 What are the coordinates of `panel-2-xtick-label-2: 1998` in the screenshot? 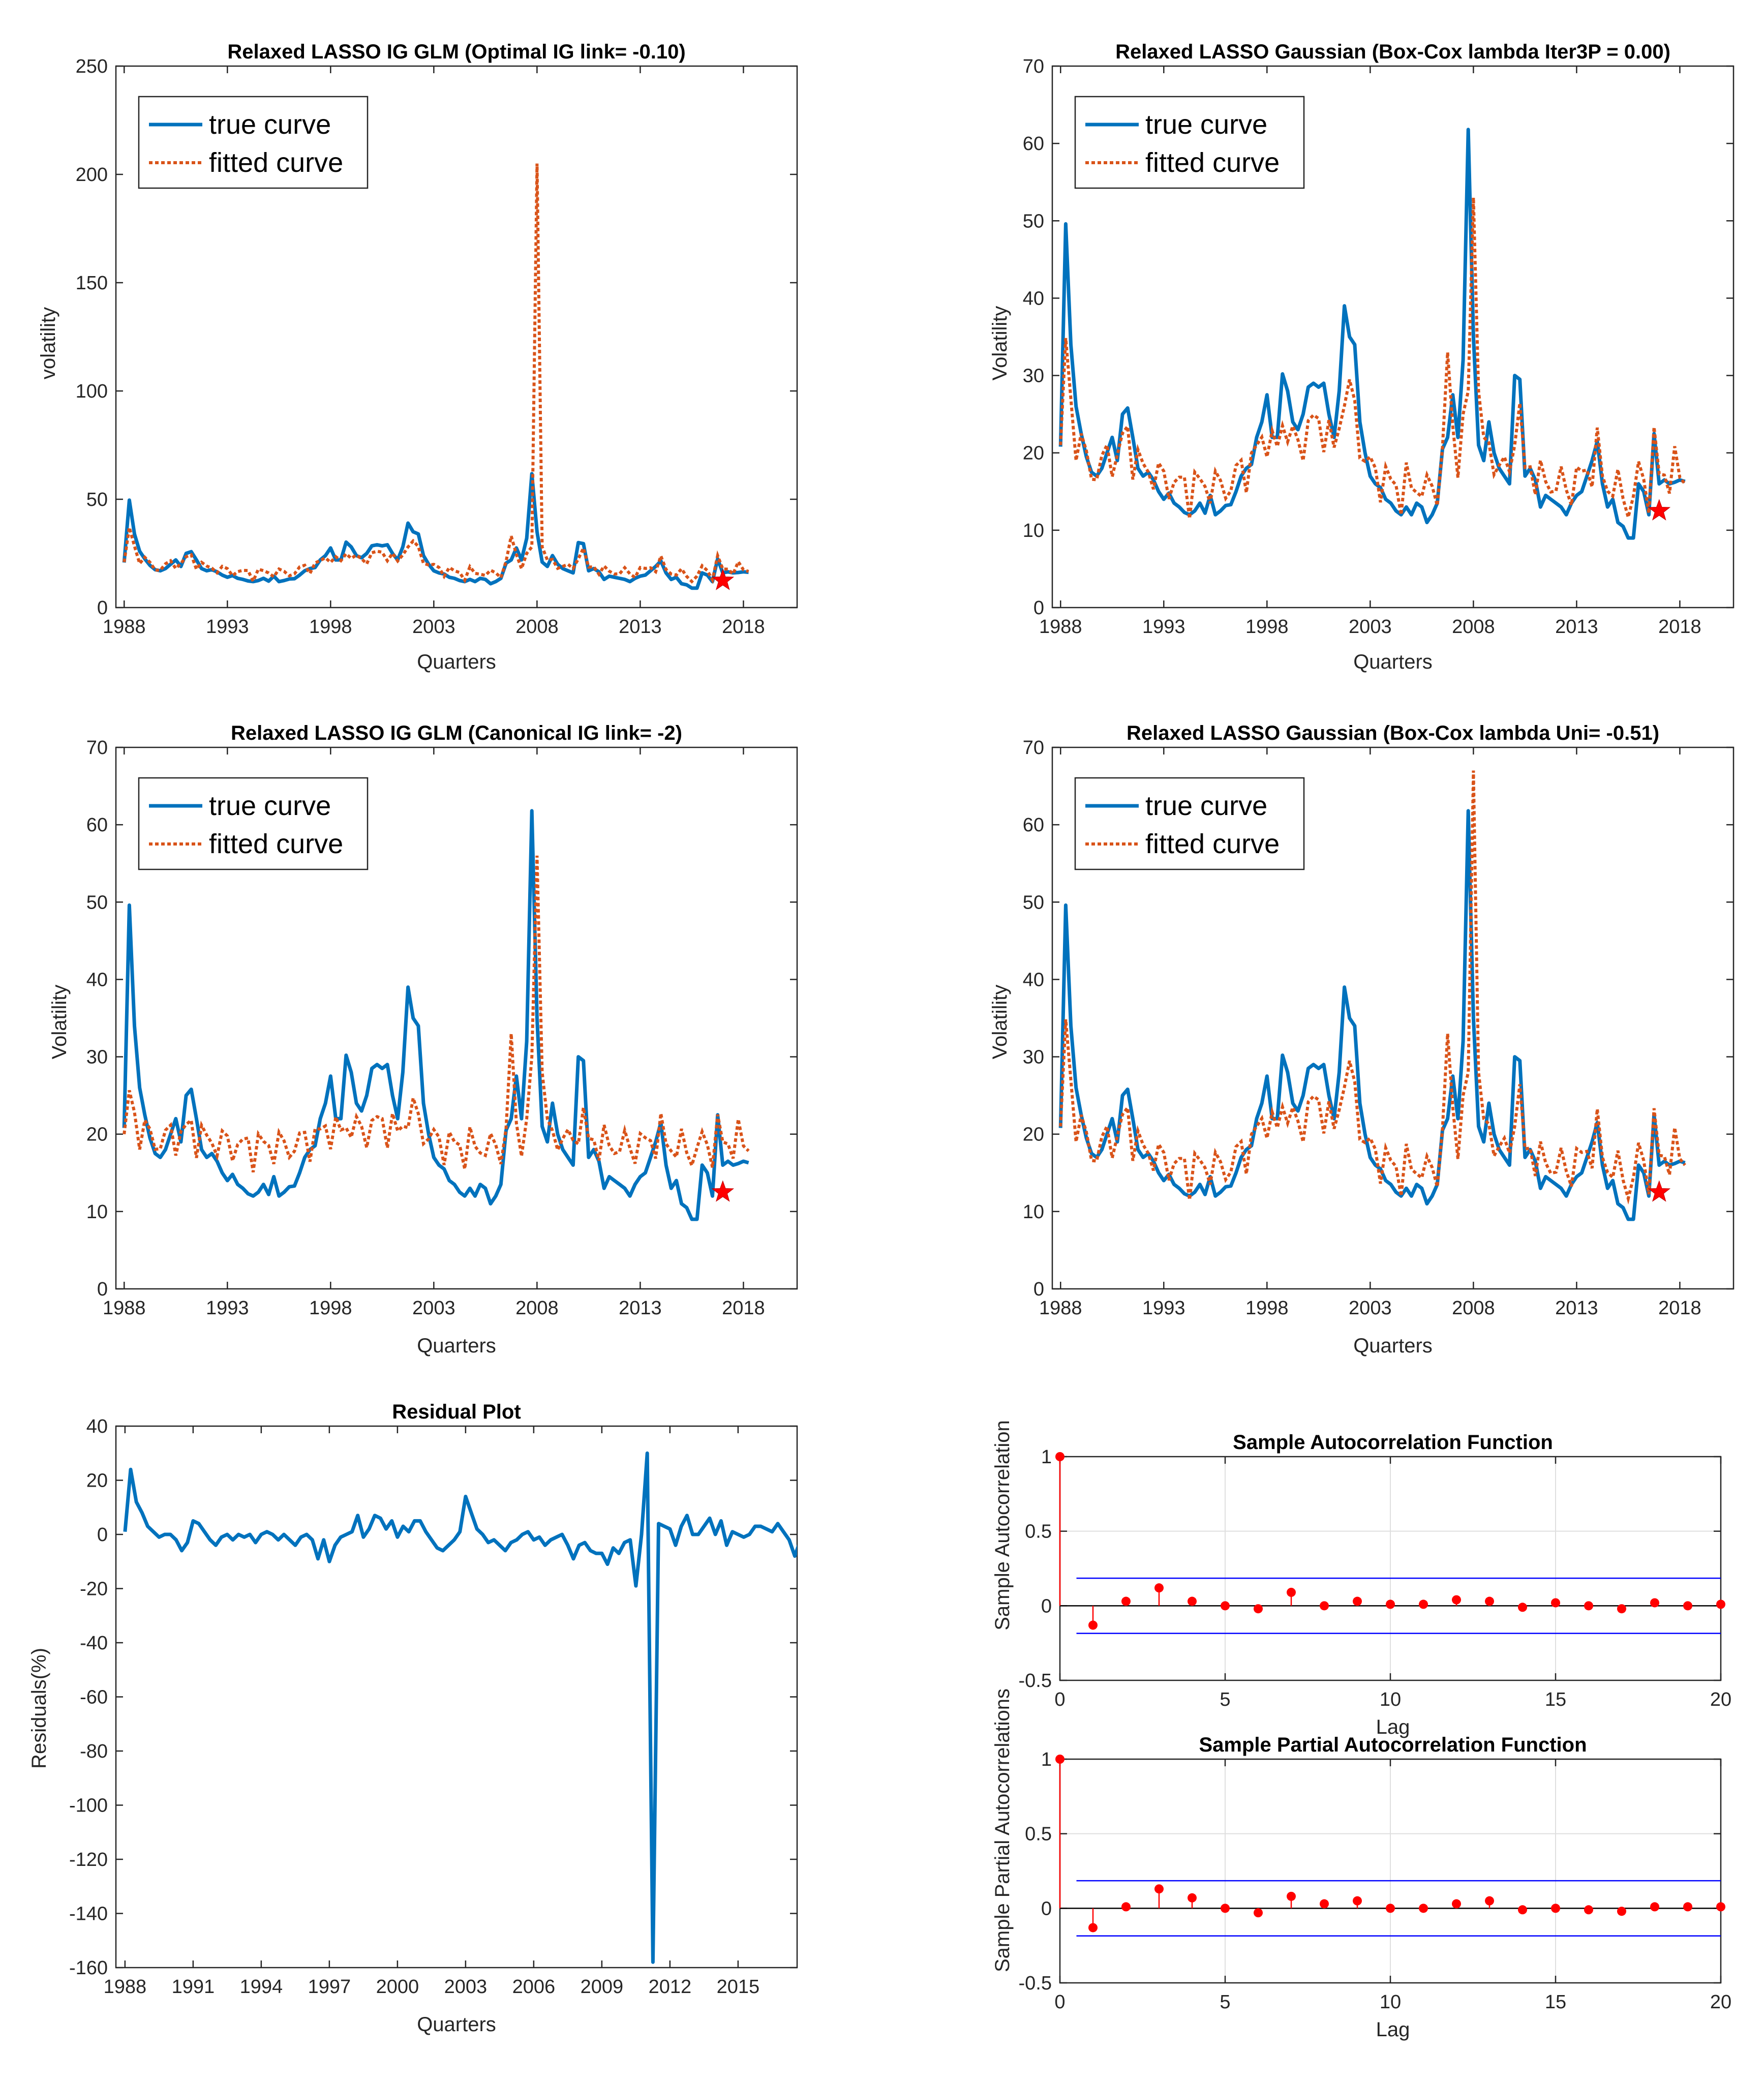 It's located at (1267, 627).